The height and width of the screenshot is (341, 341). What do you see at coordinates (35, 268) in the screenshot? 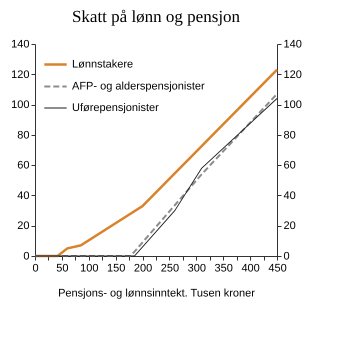
I see `x-tick-label: 0` at bounding box center [35, 268].